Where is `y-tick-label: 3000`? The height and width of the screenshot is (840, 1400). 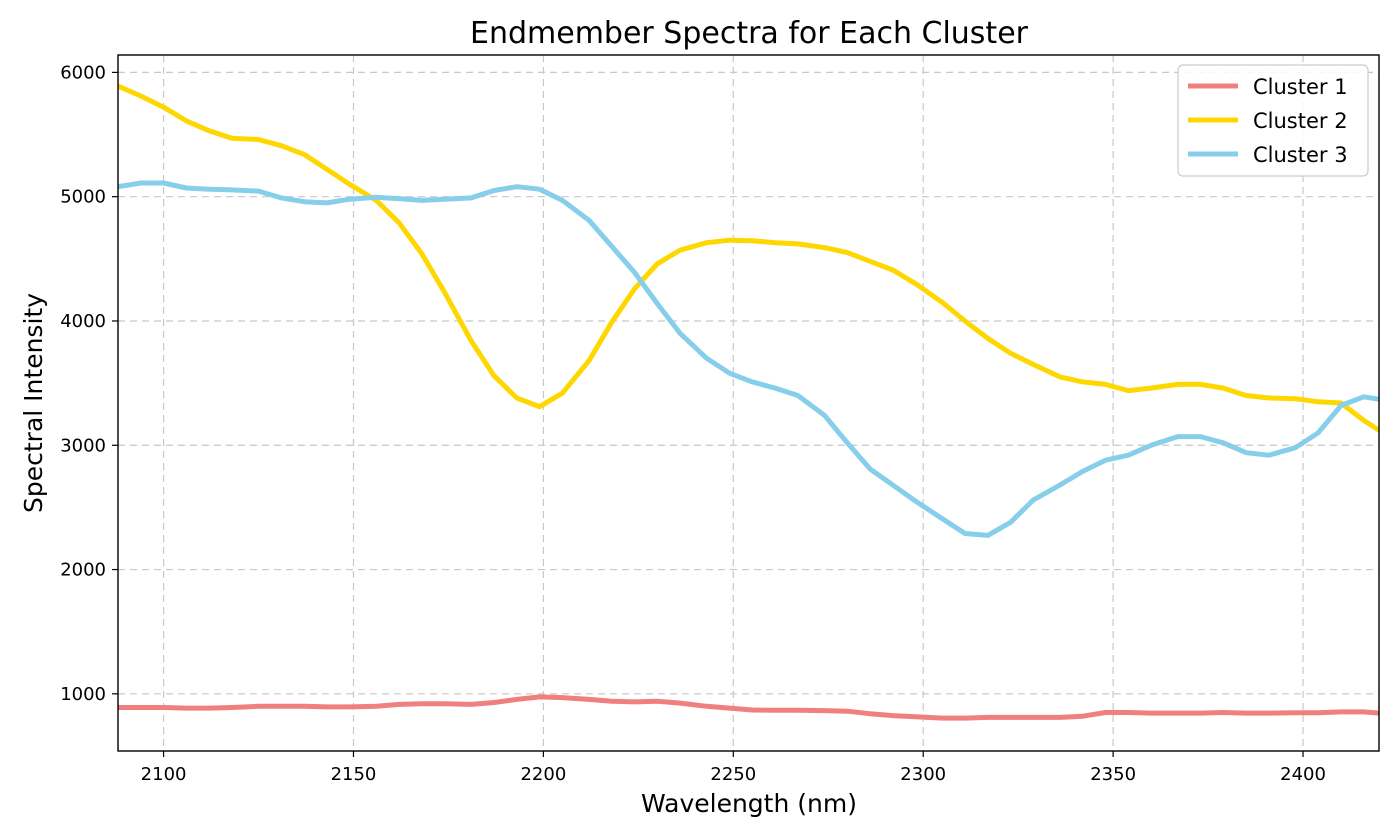 y-tick-label: 3000 is located at coordinates (83, 445).